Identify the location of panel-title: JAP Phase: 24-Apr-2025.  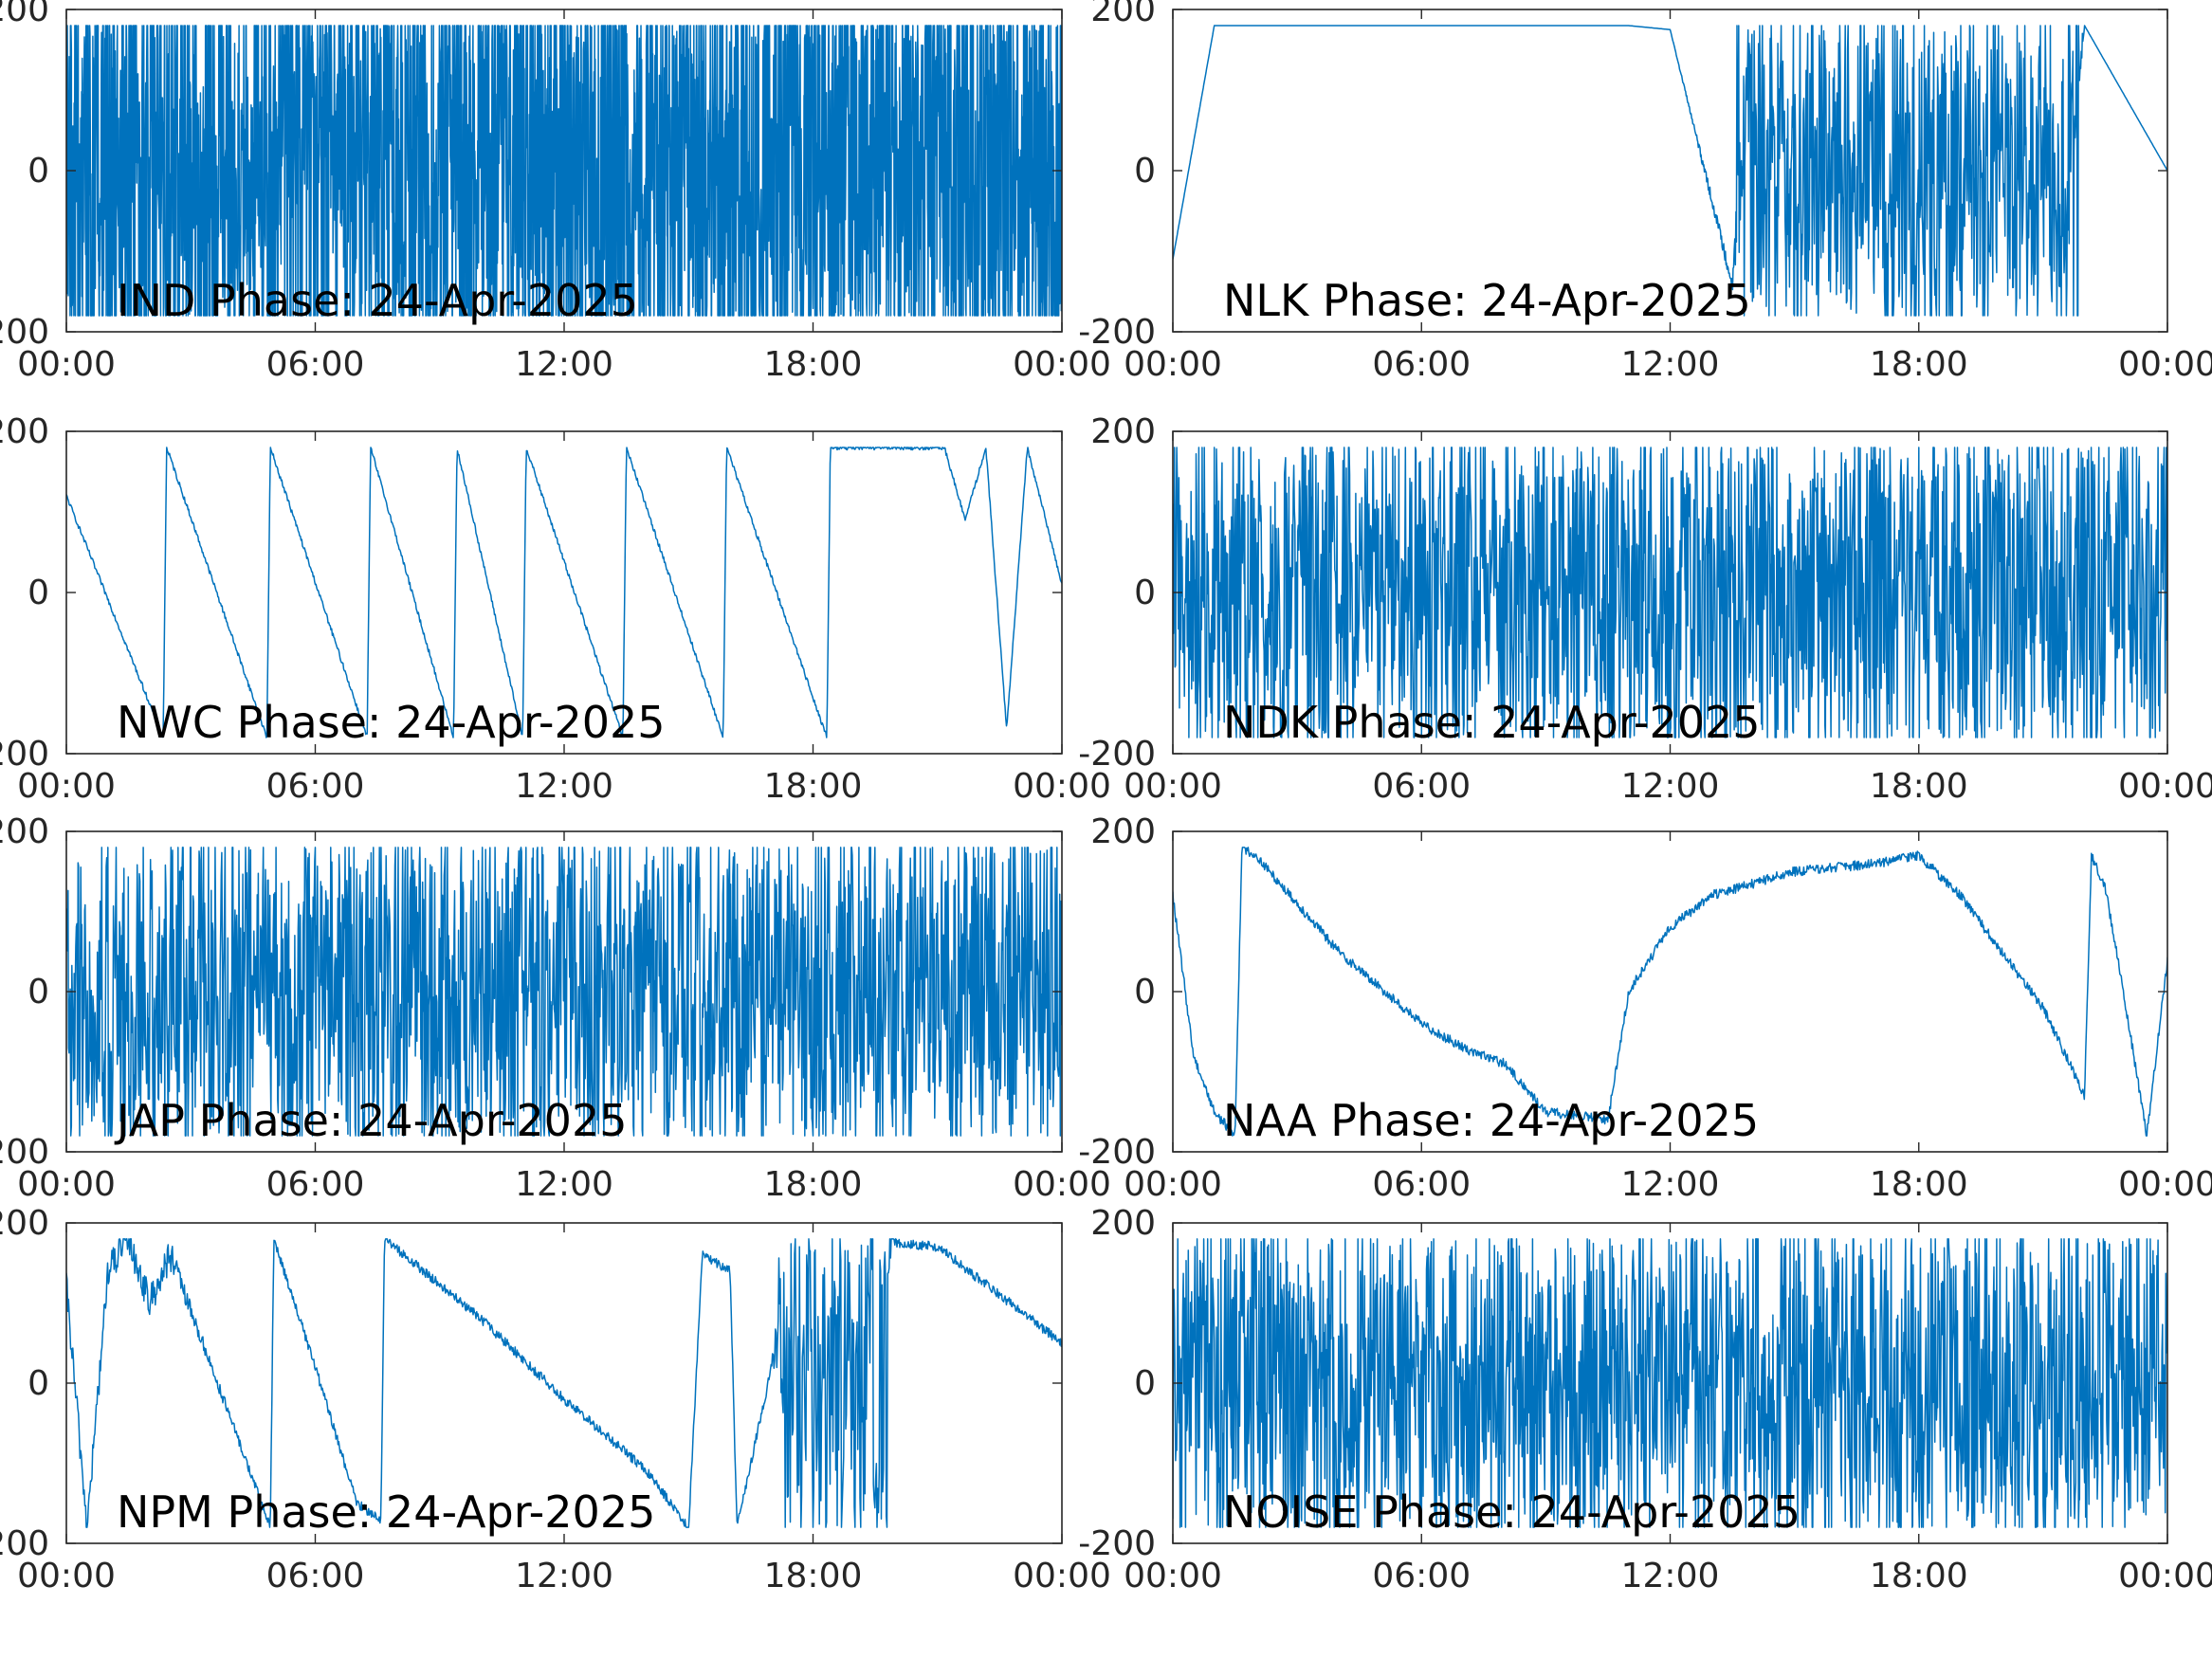
(370, 1120).